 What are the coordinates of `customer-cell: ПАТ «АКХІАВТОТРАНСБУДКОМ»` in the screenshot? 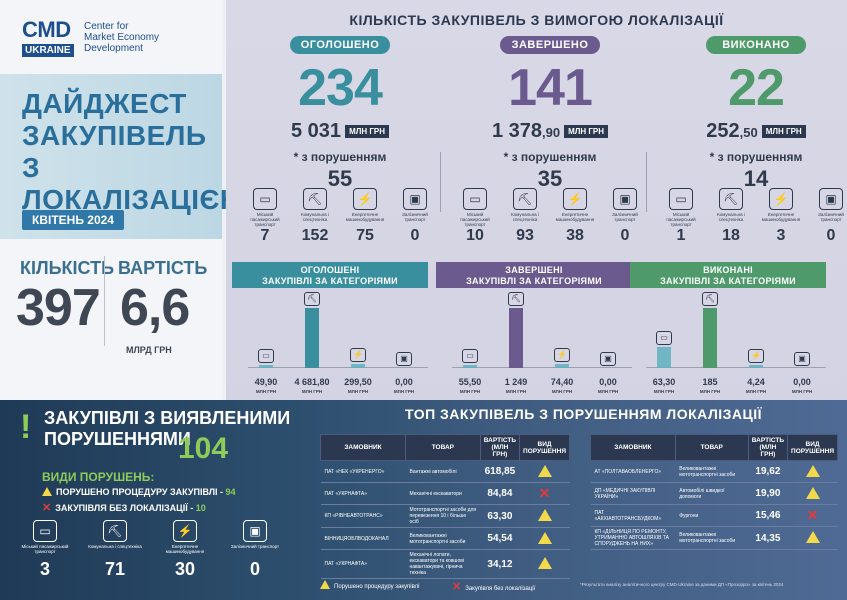 It's located at (633, 515).